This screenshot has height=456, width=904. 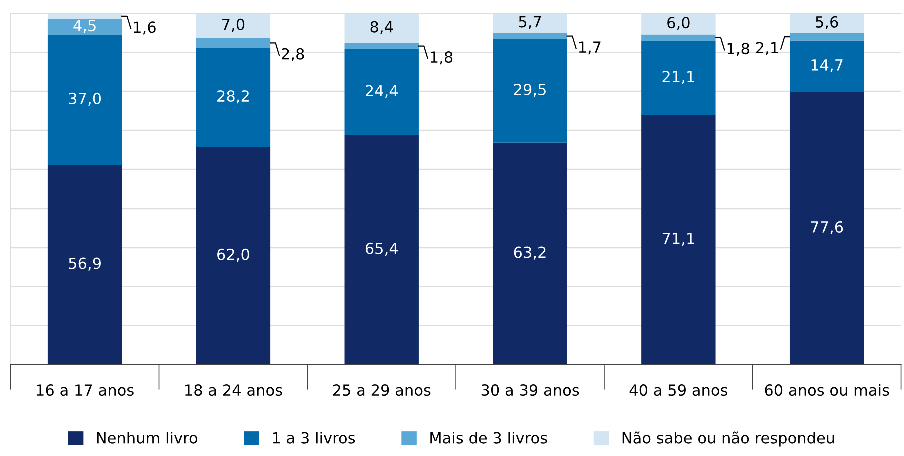 I want to click on data-label: 7,0, so click(x=233, y=25).